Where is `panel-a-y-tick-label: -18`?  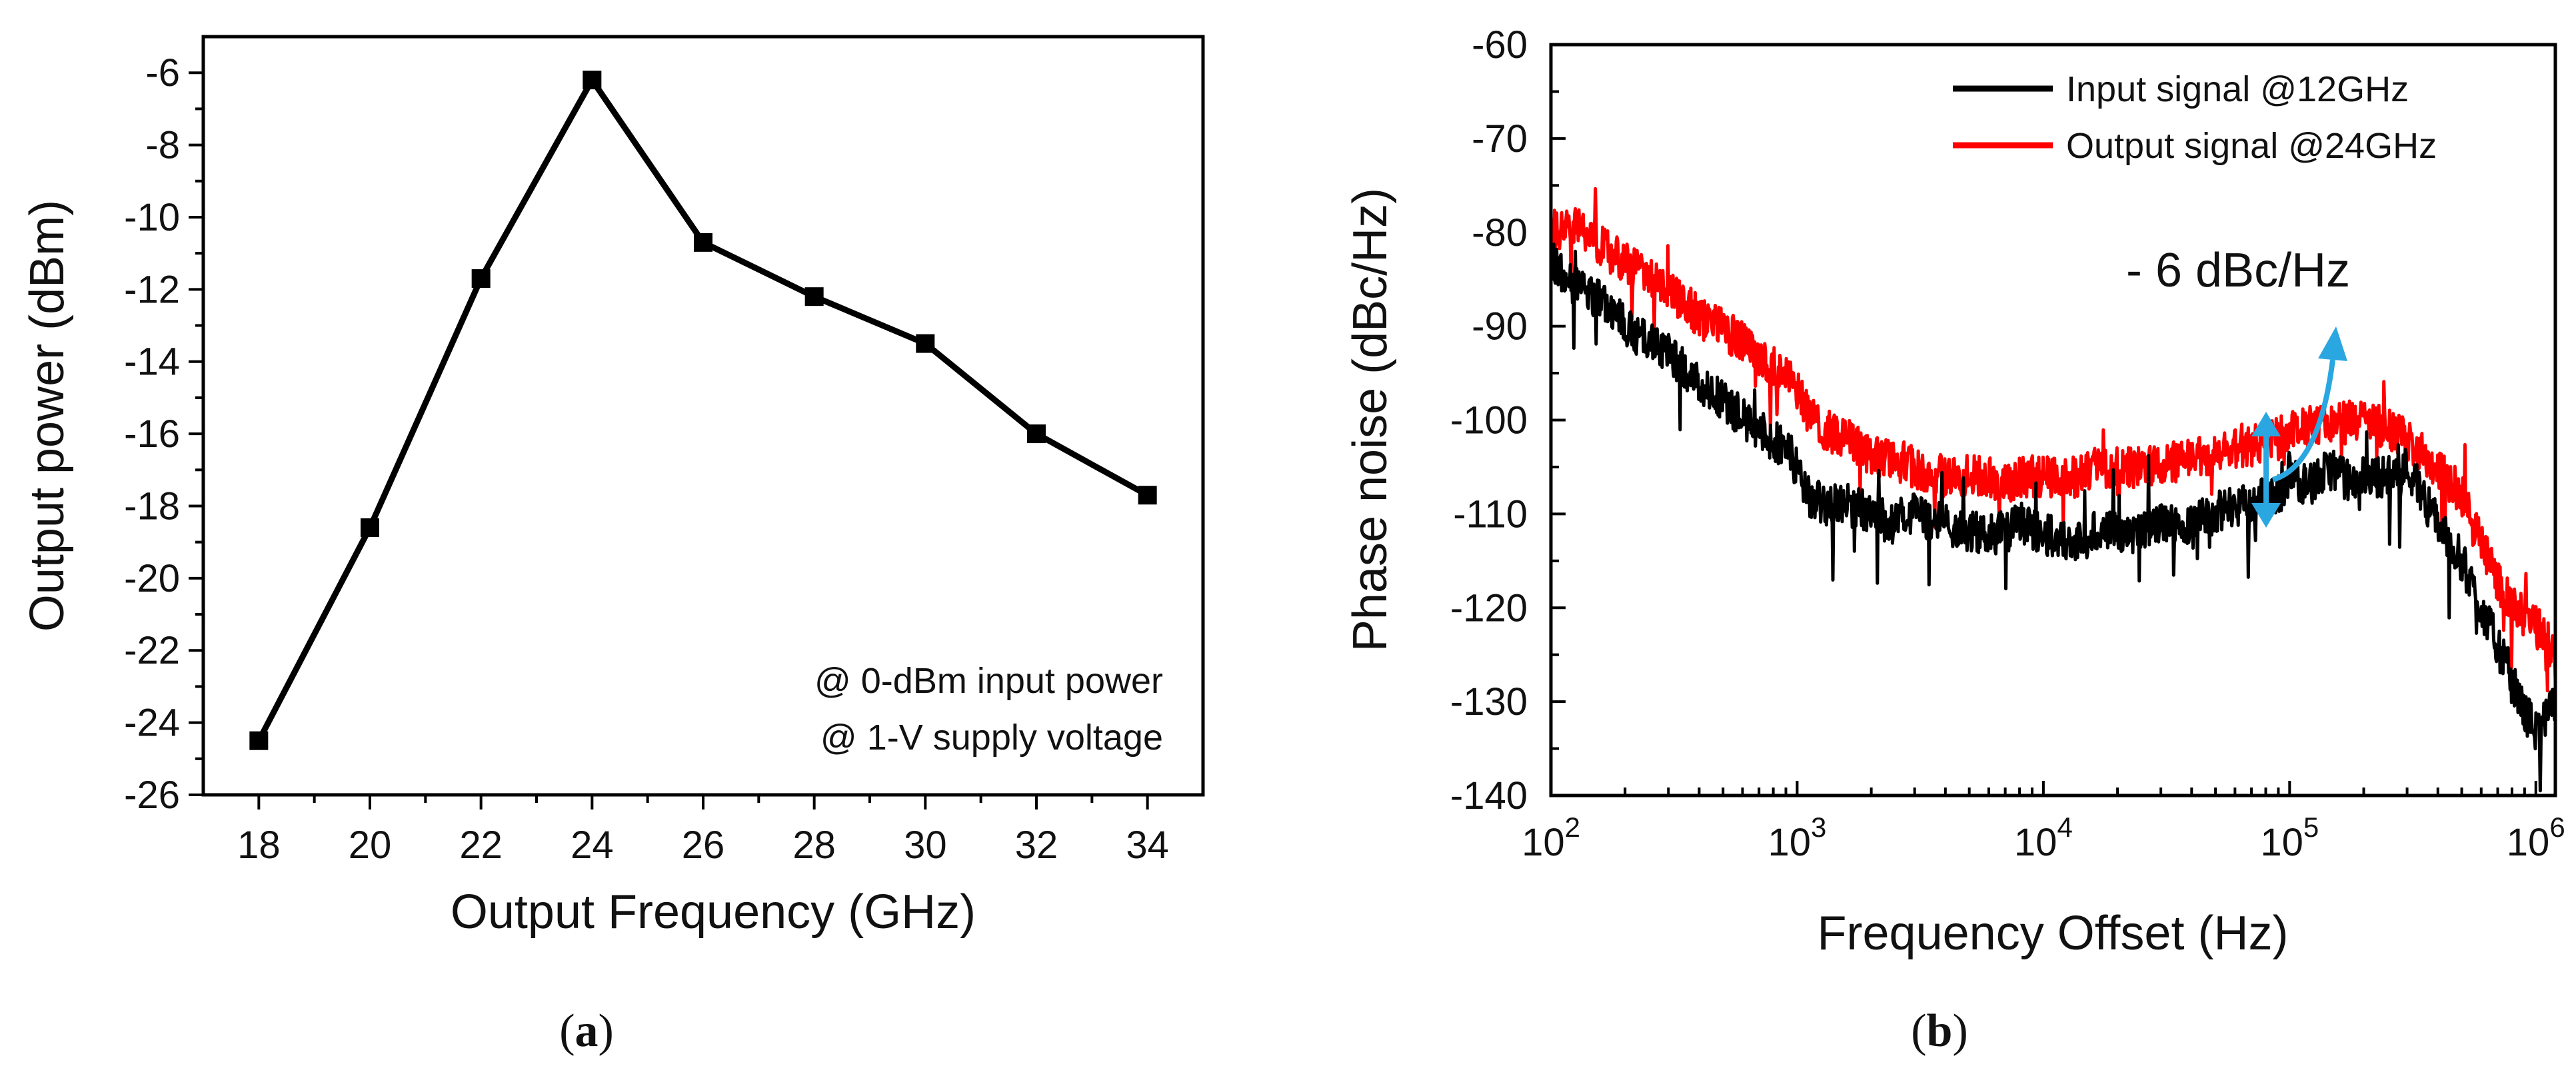 panel-a-y-tick-label: -18 is located at coordinates (152, 506).